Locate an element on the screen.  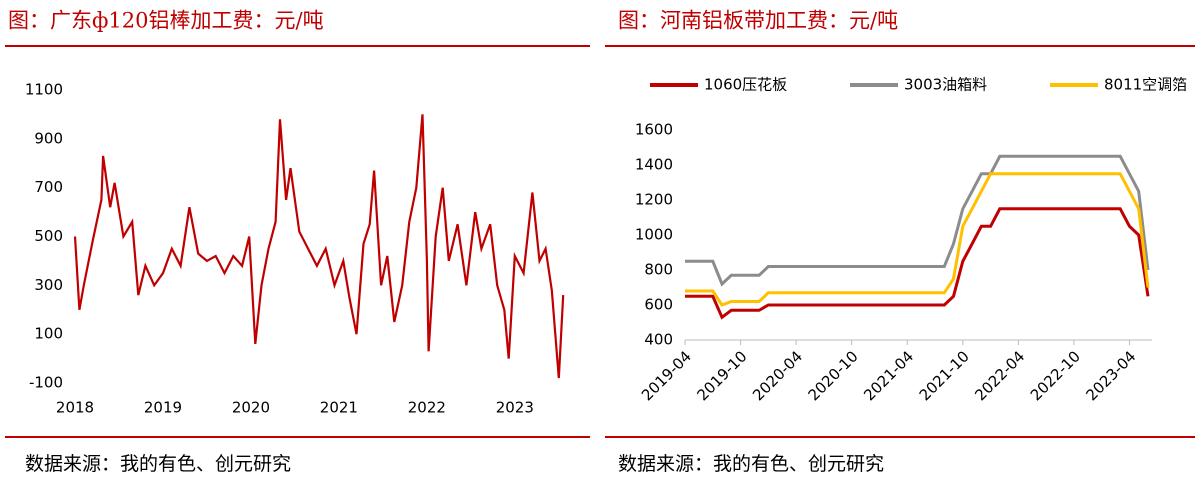
x-tick-label: 2022-10 is located at coordinates (1055, 375).